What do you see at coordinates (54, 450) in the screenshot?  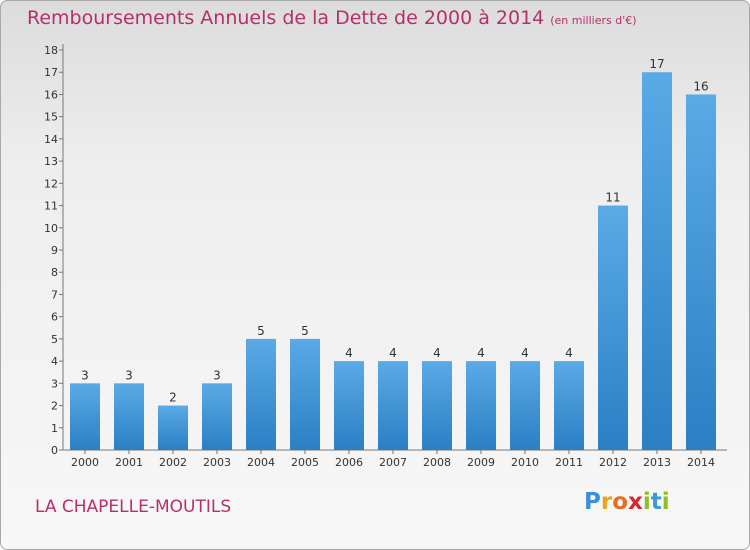 I see `y-tick-label: 0` at bounding box center [54, 450].